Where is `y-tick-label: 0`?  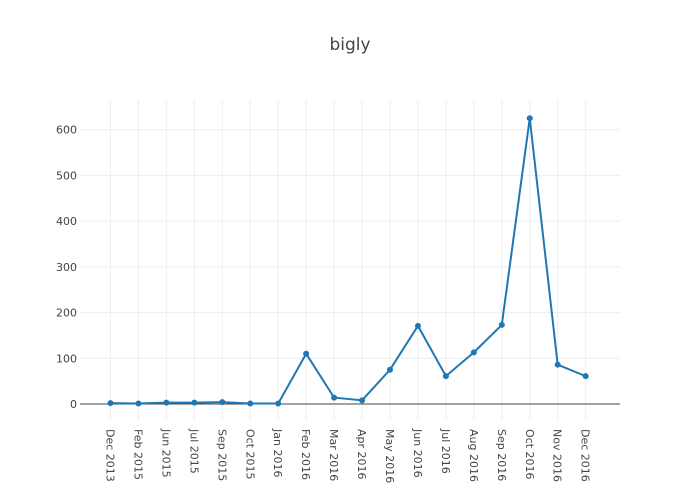 y-tick-label: 0 is located at coordinates (73, 404).